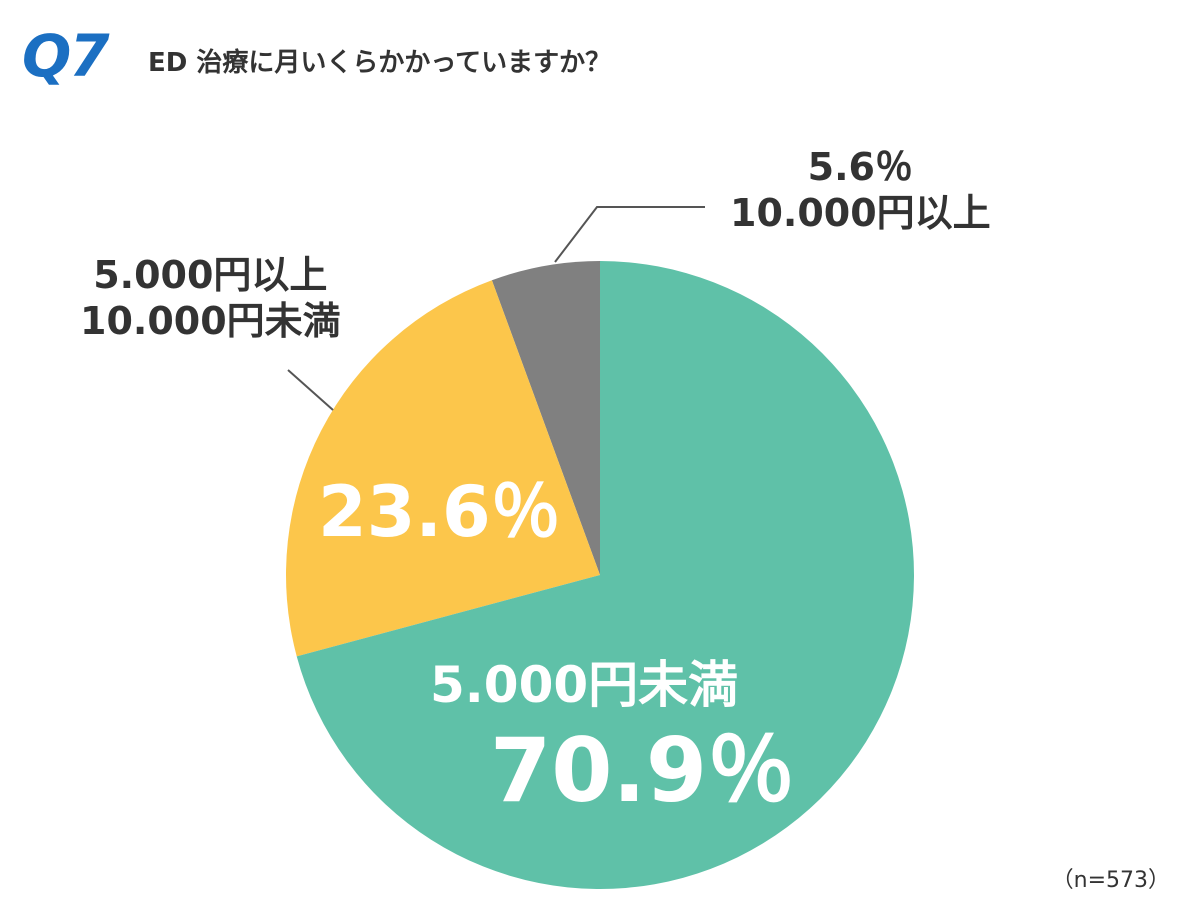  Describe the element at coordinates (66, 56) in the screenshot. I see `question-number: Q7` at that location.